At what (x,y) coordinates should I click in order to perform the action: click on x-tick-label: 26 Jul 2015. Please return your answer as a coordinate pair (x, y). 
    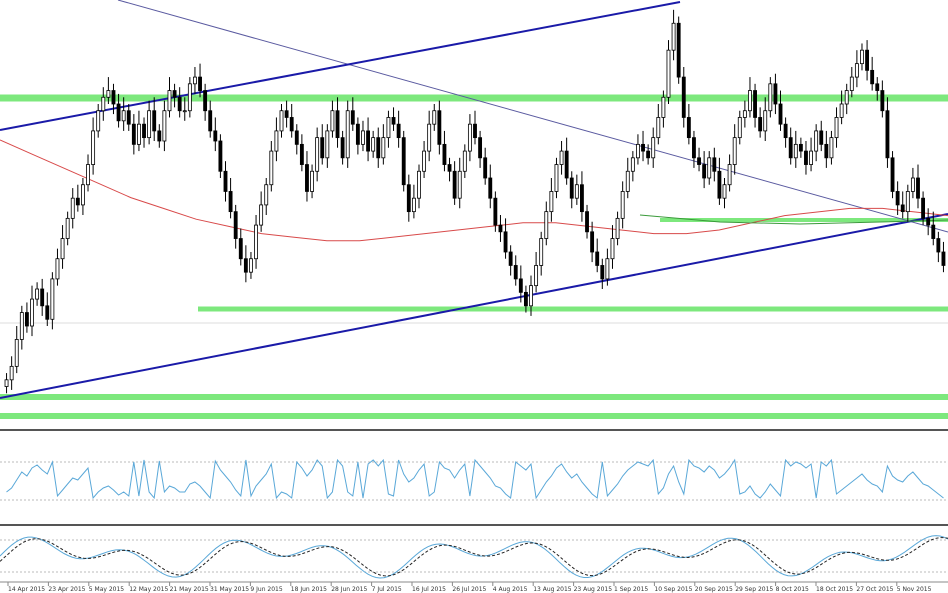
    Looking at the image, I should click on (469, 589).